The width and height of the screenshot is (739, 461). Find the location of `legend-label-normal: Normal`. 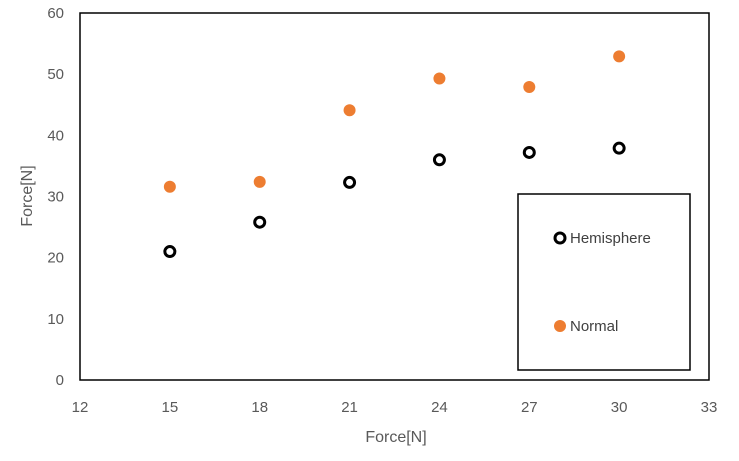

legend-label-normal: Normal is located at coordinates (594, 326).